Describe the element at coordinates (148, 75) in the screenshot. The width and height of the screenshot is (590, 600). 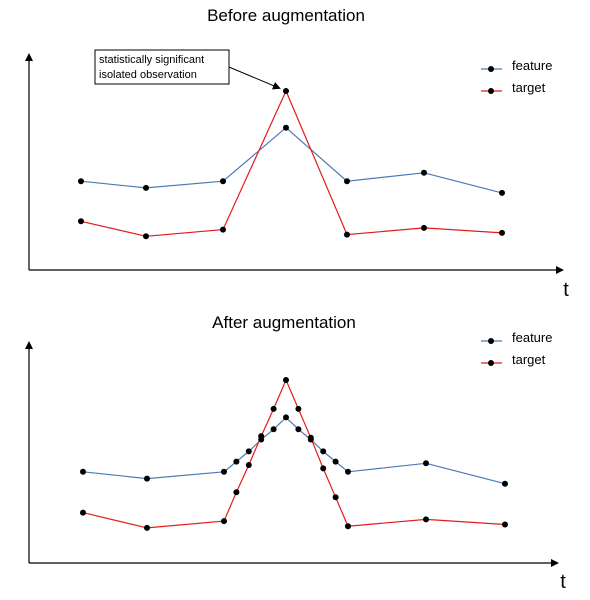
I see `callout-line-2: isolated observation` at that location.